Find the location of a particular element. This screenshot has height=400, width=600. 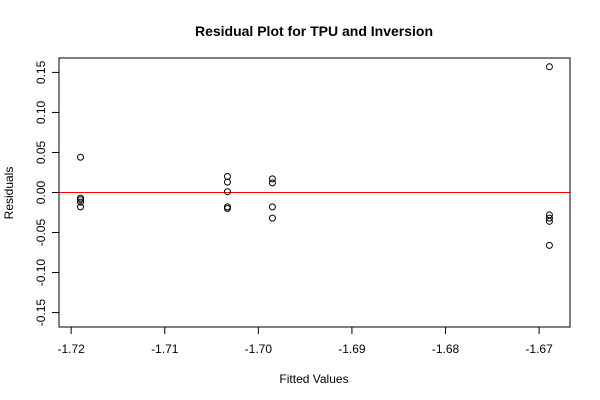

x-tick-label: -1.69 is located at coordinates (352, 349).